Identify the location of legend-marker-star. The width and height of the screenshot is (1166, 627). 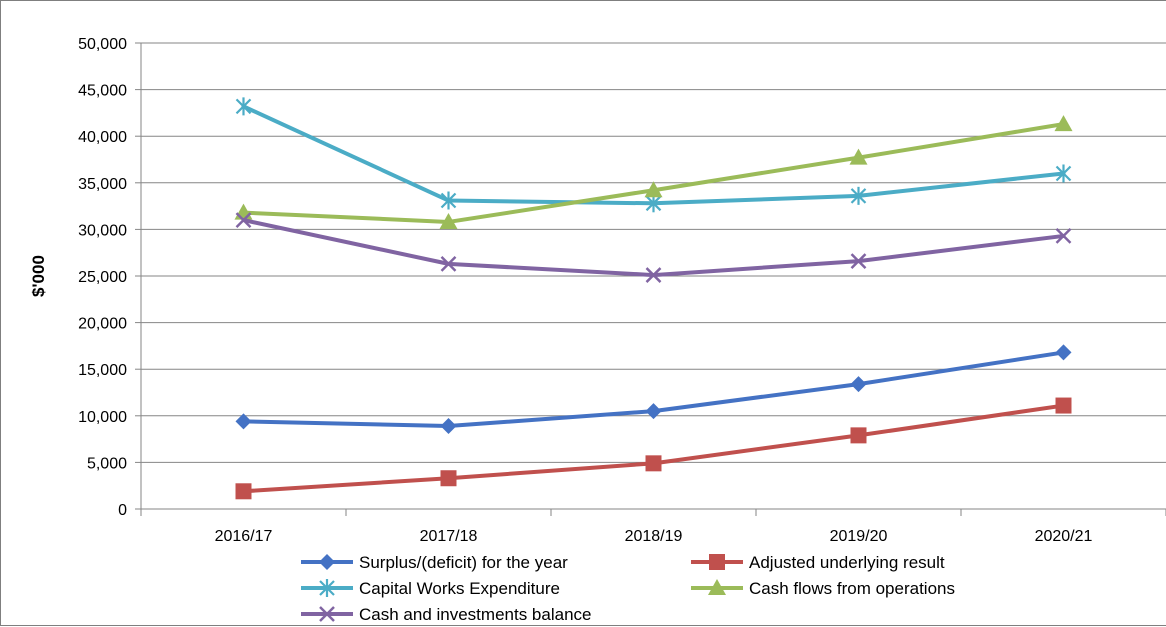
(327, 588).